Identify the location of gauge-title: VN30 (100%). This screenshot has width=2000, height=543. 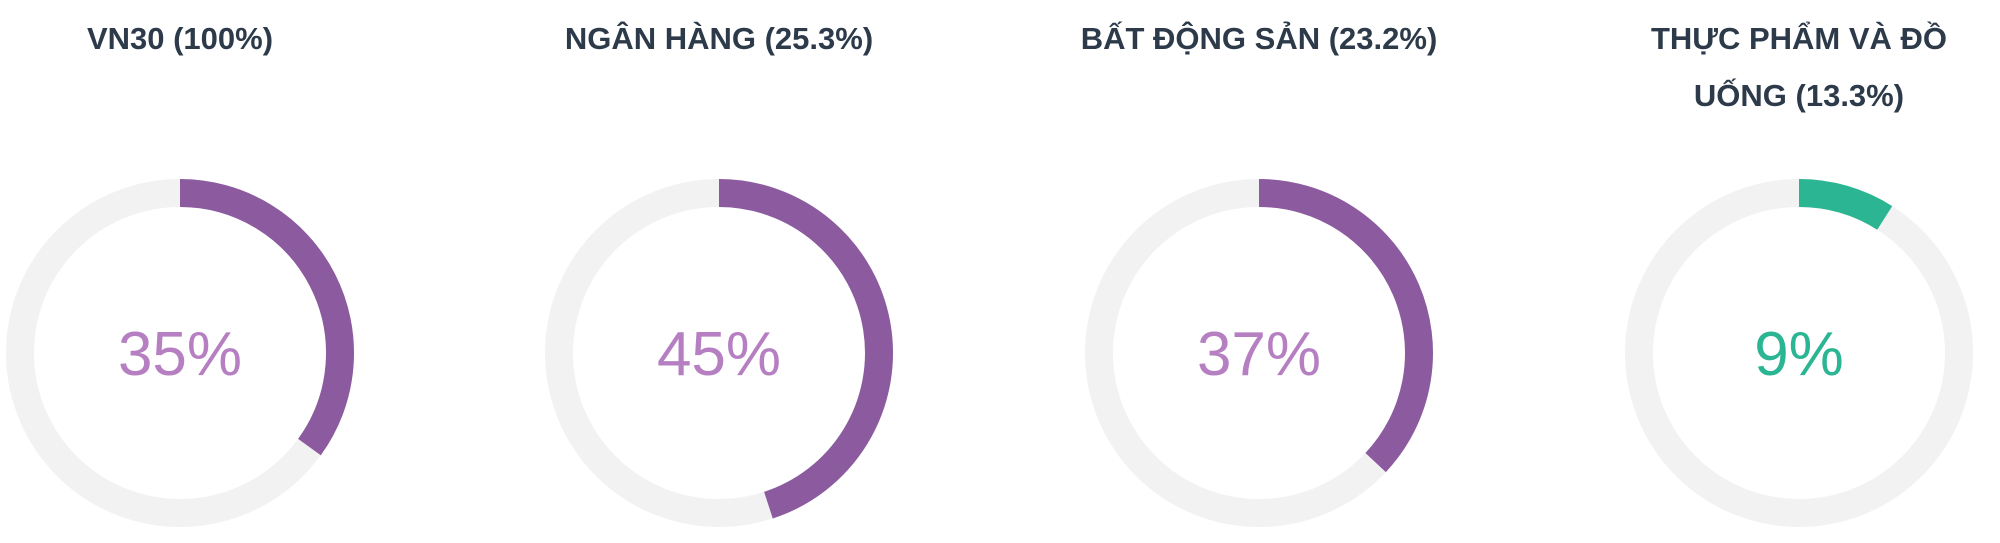
(180, 38).